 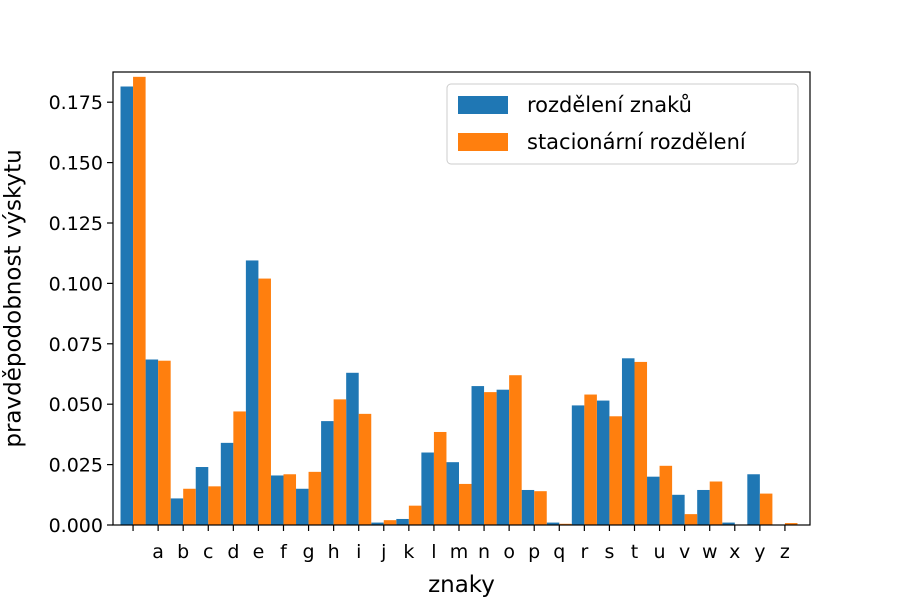 I want to click on x-tick-label: l, so click(x=433, y=552).